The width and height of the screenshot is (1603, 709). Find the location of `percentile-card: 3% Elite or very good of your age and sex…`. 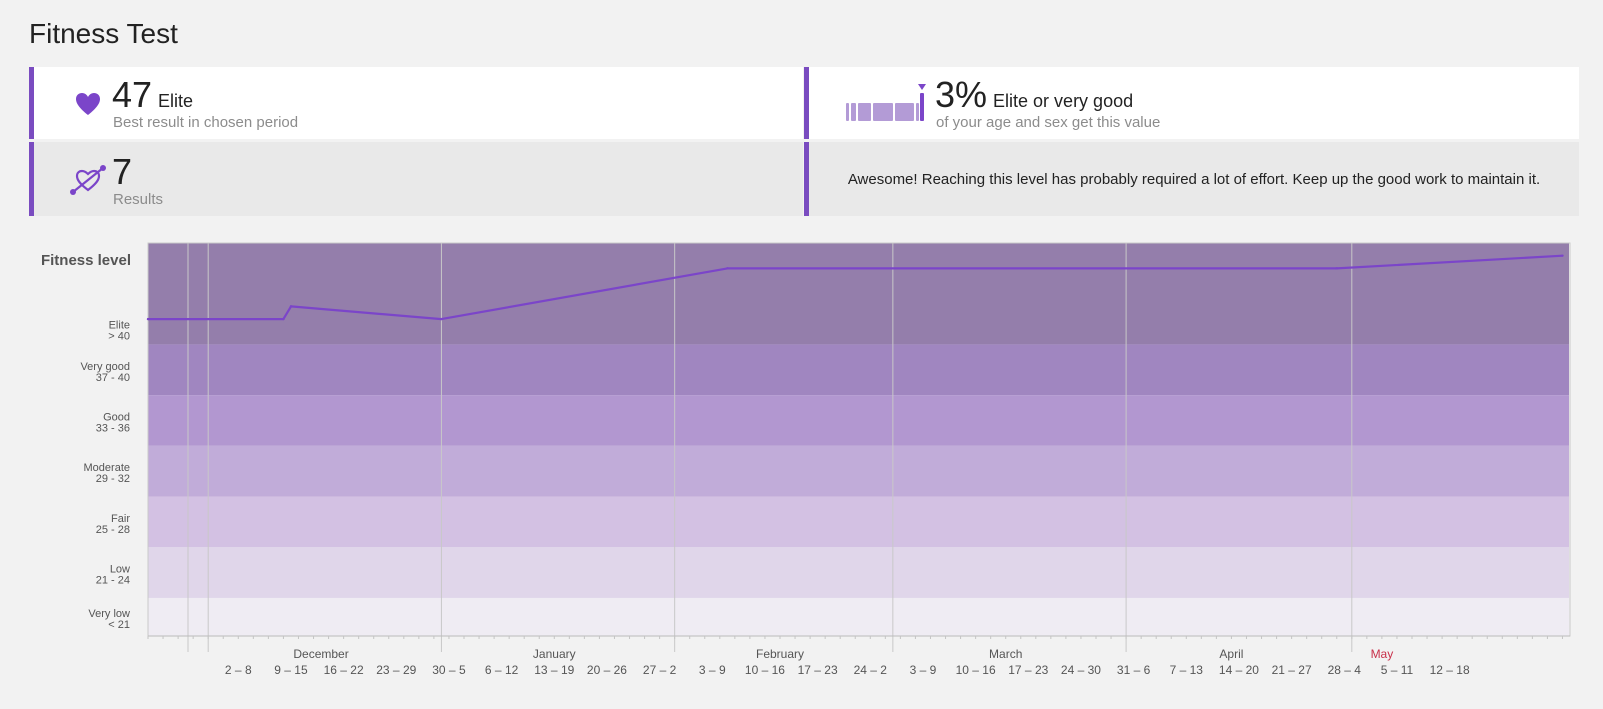

percentile-card: 3% Elite or very good of your age and sex… is located at coordinates (1191, 103).